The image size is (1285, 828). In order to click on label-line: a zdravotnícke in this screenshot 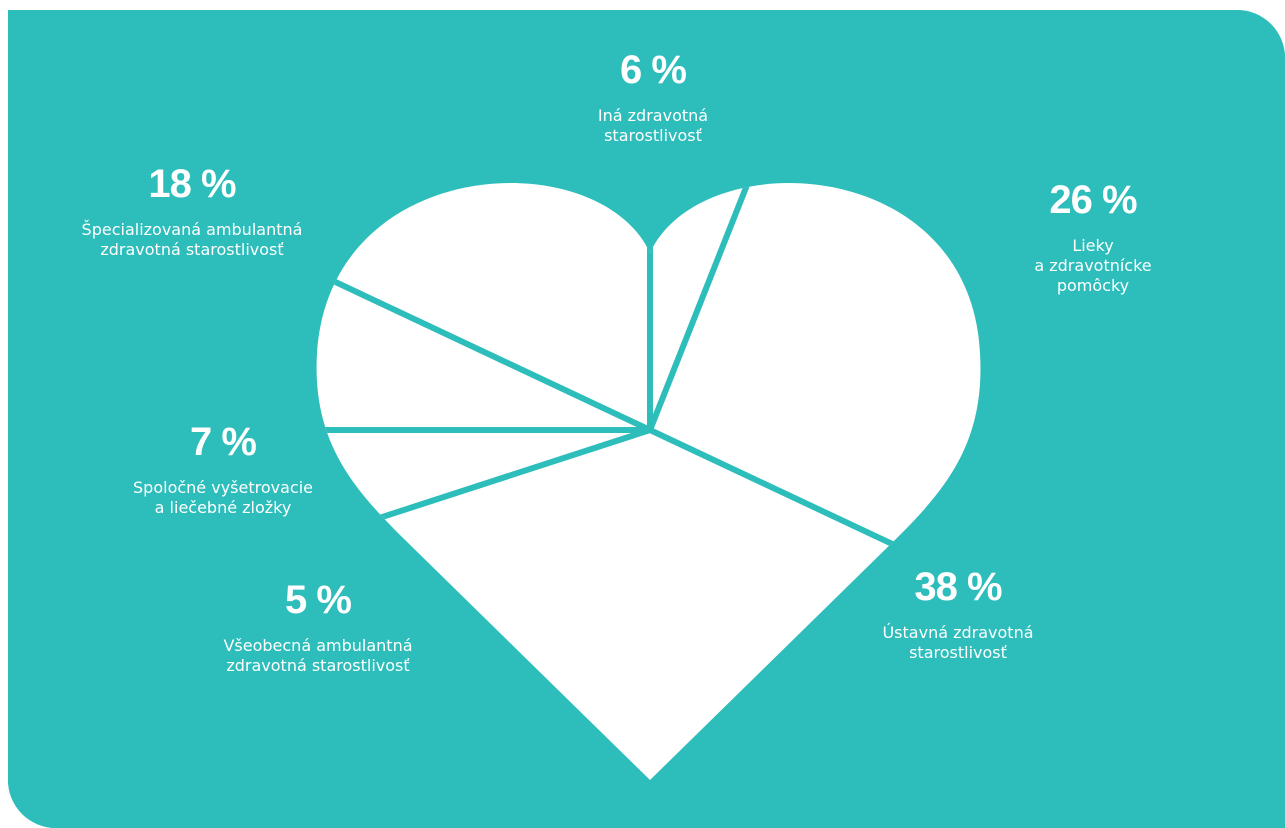, I will do `click(1093, 265)`.